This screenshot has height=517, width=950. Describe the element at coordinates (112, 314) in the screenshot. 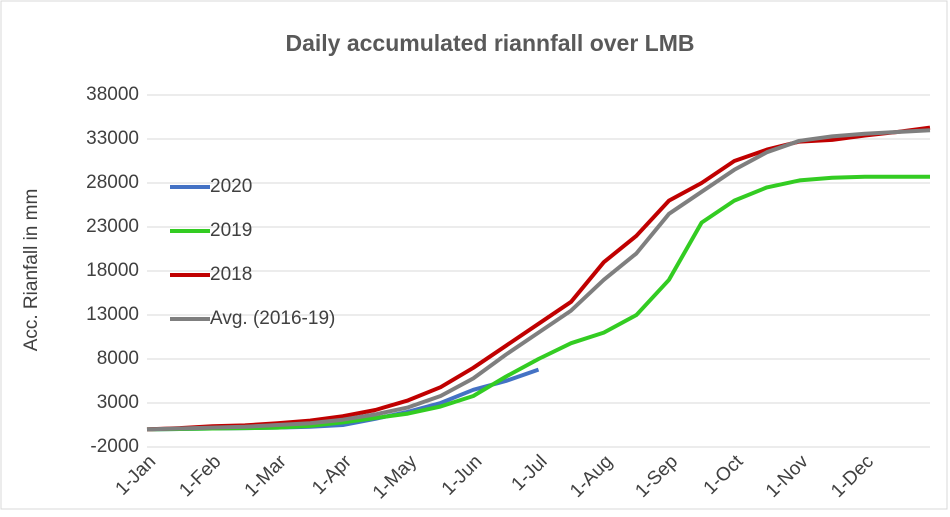

I see `y-tick-label: 13000` at that location.